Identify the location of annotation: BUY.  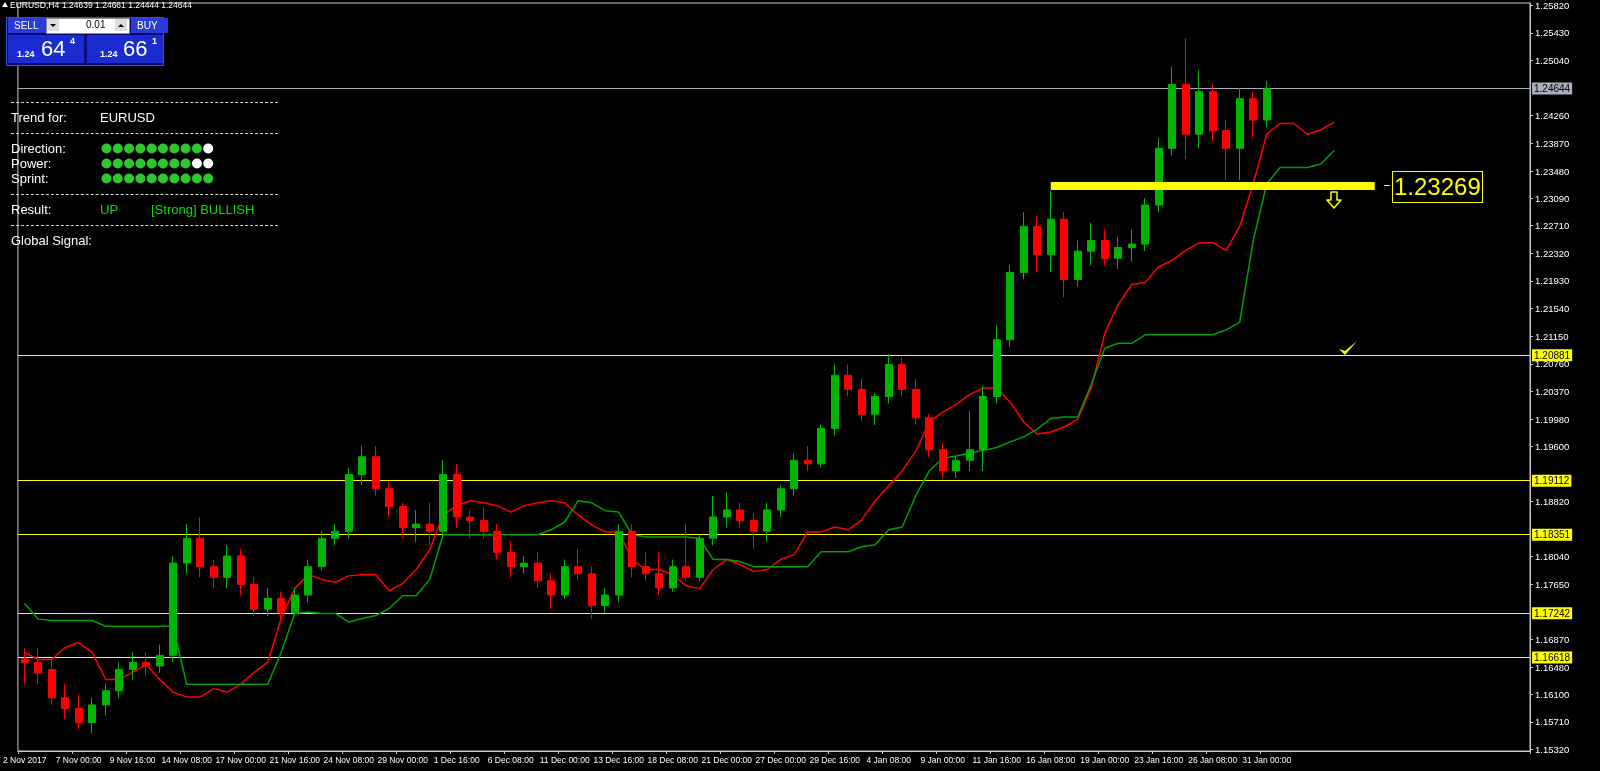
(147, 25).